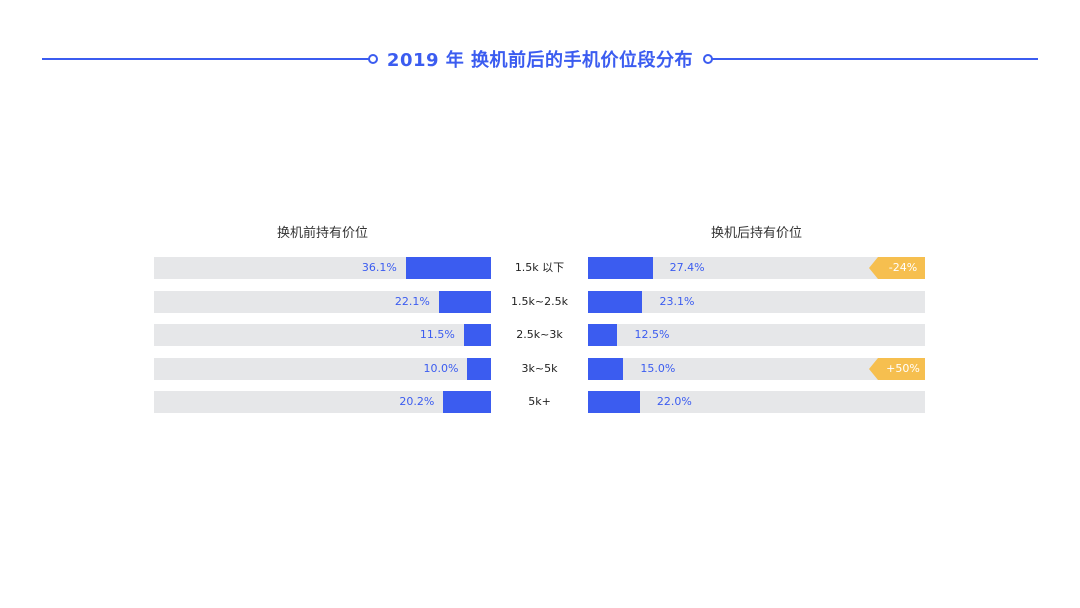 Image resolution: width=1080 pixels, height=608 pixels. Describe the element at coordinates (412, 301) in the screenshot. I see `before-value-label: 22.1%` at that location.